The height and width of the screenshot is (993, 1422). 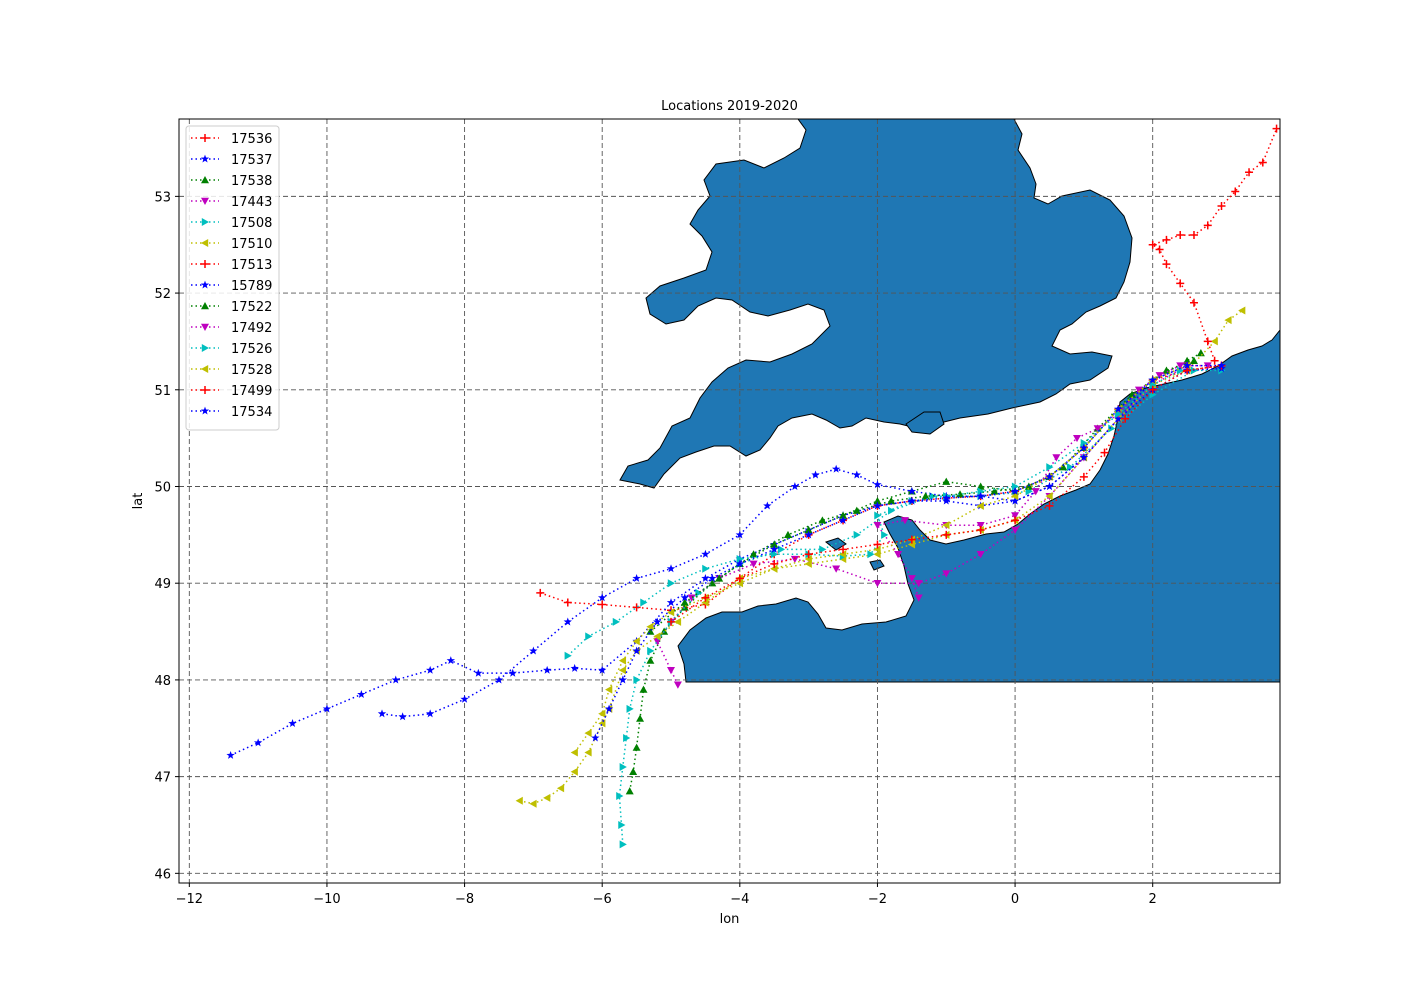 I want to click on chart-title: Locations 2019-2020, so click(x=729, y=106).